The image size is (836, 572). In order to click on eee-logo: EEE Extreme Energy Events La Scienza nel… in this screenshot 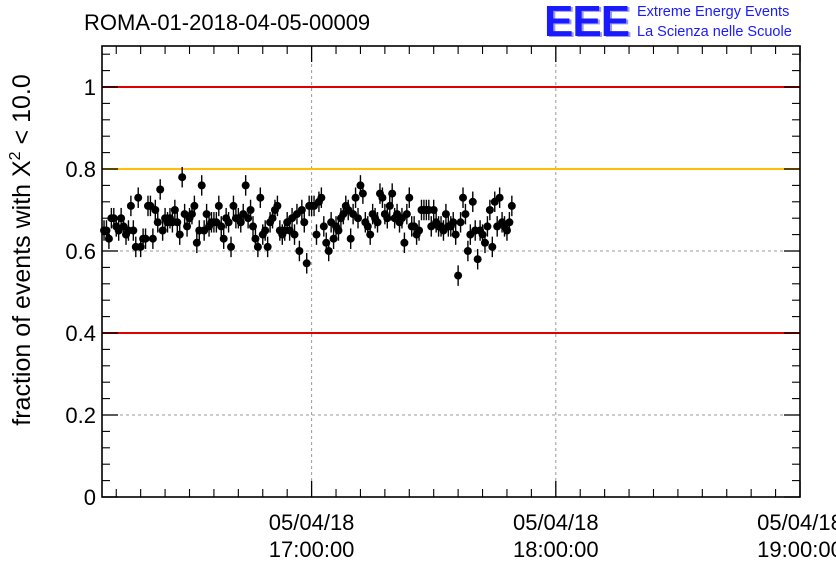, I will do `click(690, 22)`.